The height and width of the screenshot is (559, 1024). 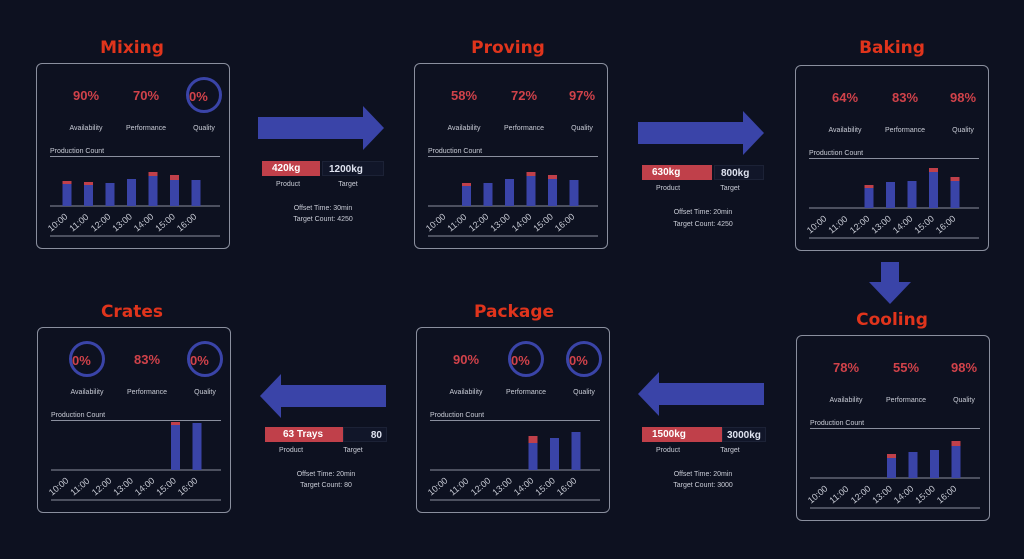 I want to click on performance-value: 55%, so click(x=906, y=367).